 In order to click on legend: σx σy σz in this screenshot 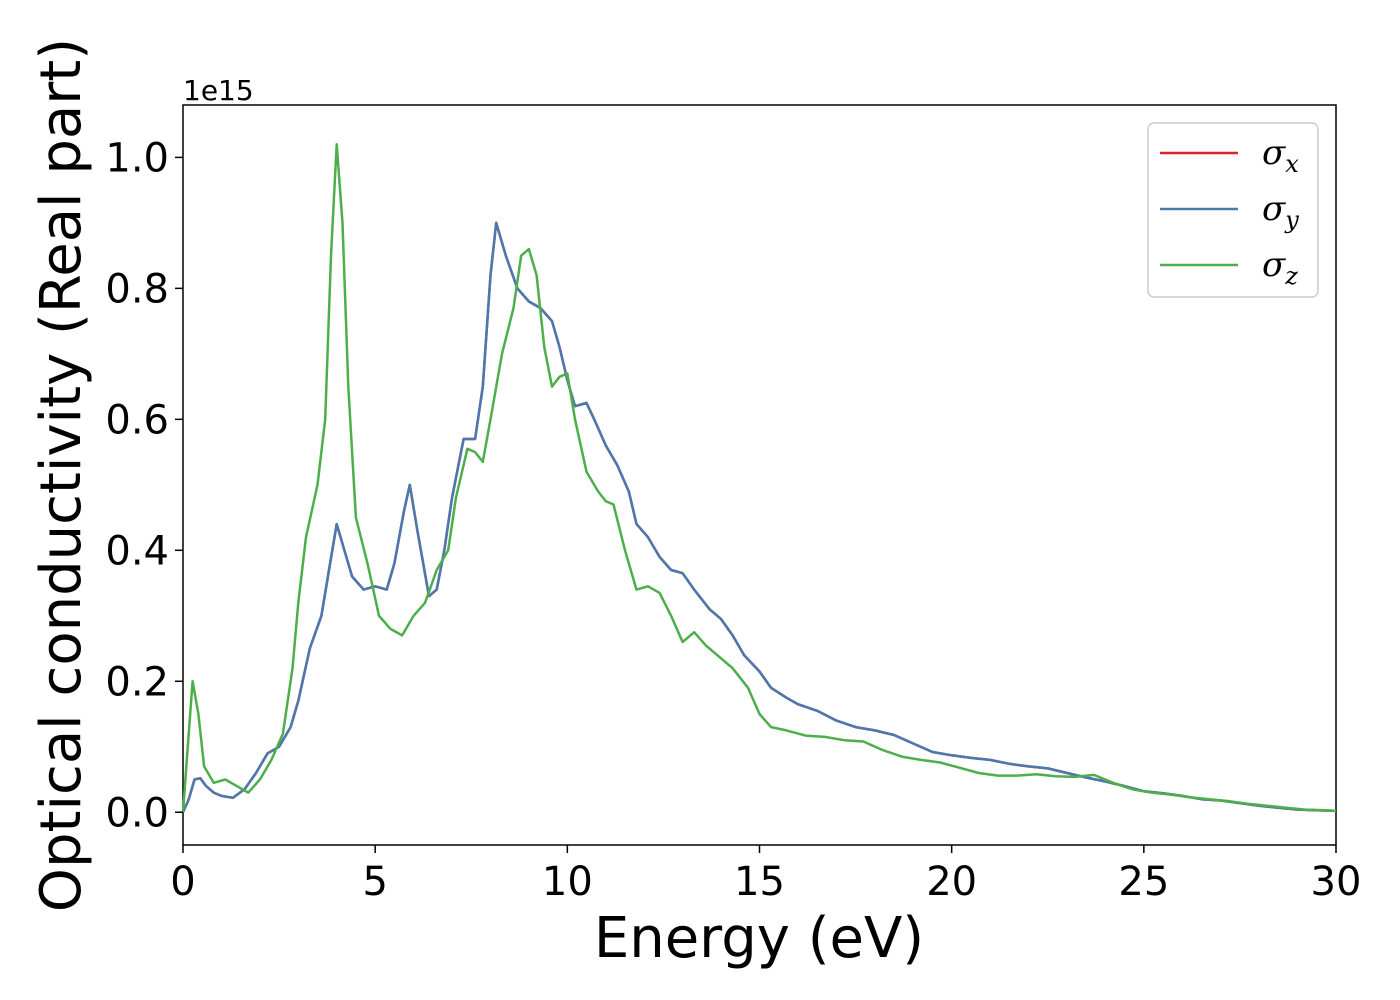, I will do `click(1233, 210)`.